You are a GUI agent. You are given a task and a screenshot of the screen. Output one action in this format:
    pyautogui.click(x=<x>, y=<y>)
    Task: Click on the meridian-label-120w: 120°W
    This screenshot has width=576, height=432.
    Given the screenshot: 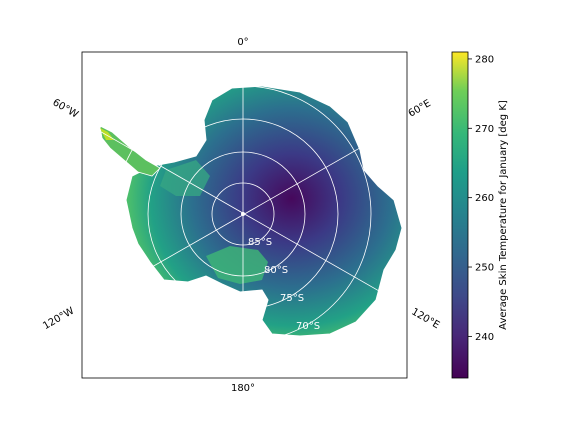 What is the action you would take?
    pyautogui.click(x=58, y=319)
    